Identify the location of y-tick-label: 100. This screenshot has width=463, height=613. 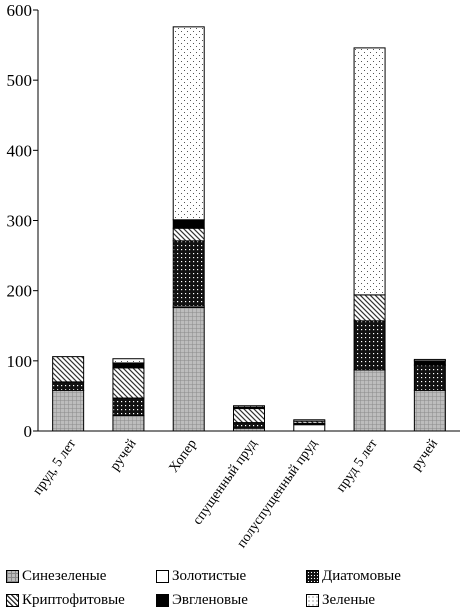
(20, 361).